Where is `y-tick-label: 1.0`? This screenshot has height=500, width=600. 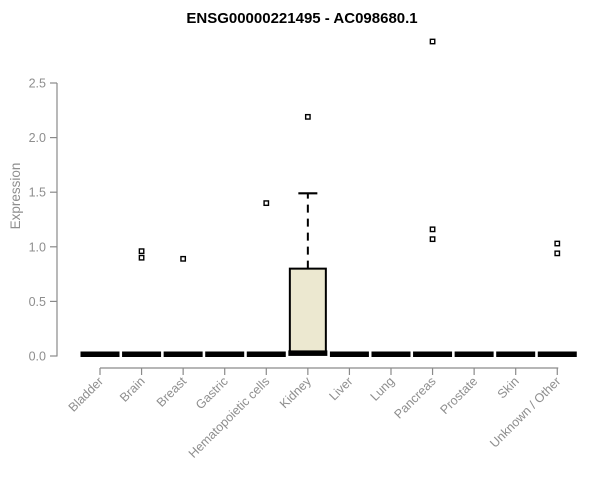
y-tick-label: 1.0 is located at coordinates (37, 247).